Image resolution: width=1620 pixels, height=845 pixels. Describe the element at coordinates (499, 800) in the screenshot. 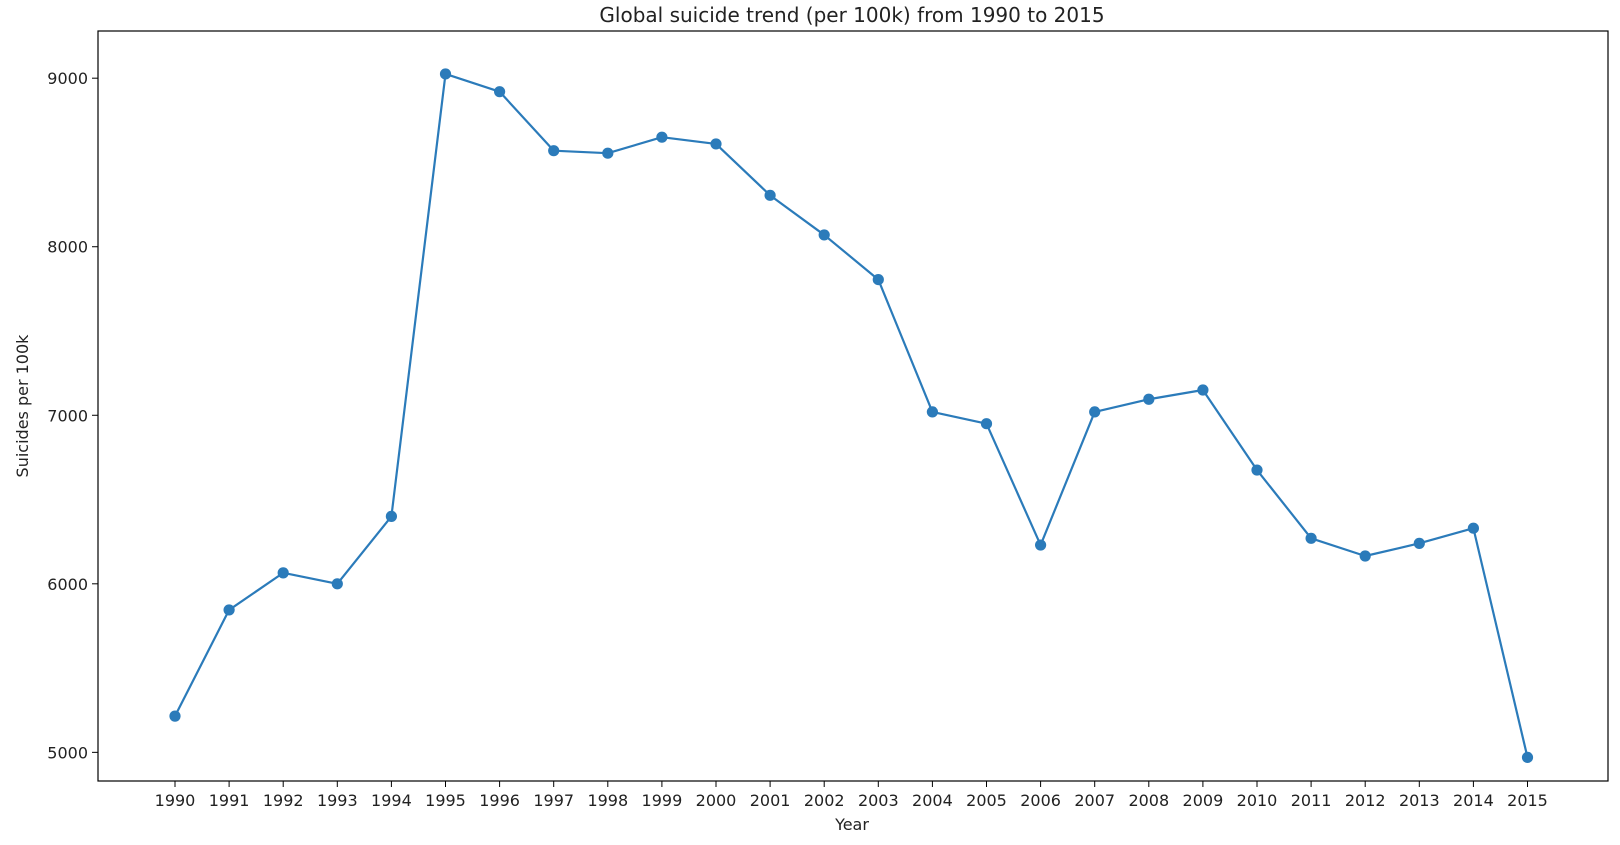

I see `x-tick-label: 1996` at that location.